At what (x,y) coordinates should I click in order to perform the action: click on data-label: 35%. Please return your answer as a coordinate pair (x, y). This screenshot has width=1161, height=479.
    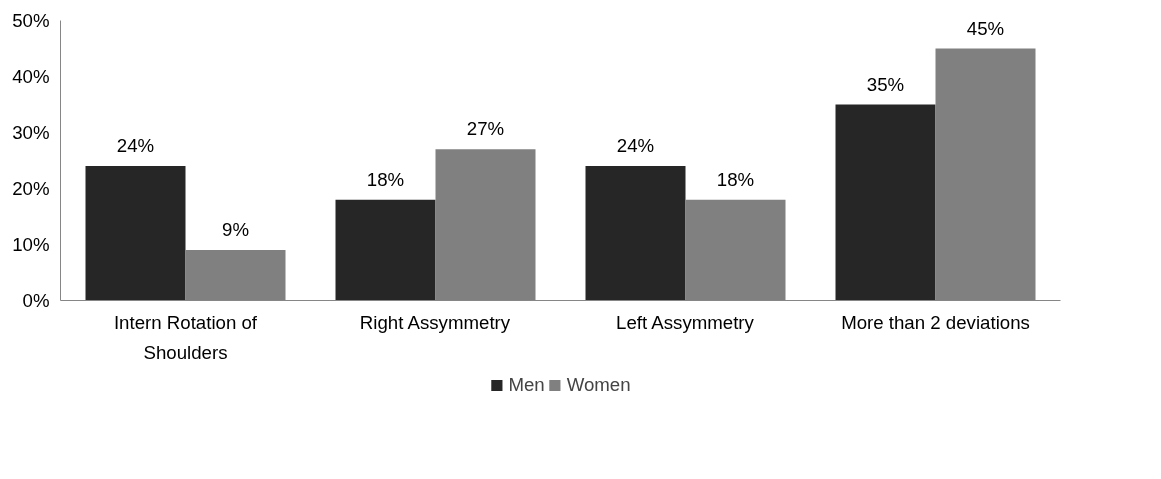
    Looking at the image, I should click on (885, 84).